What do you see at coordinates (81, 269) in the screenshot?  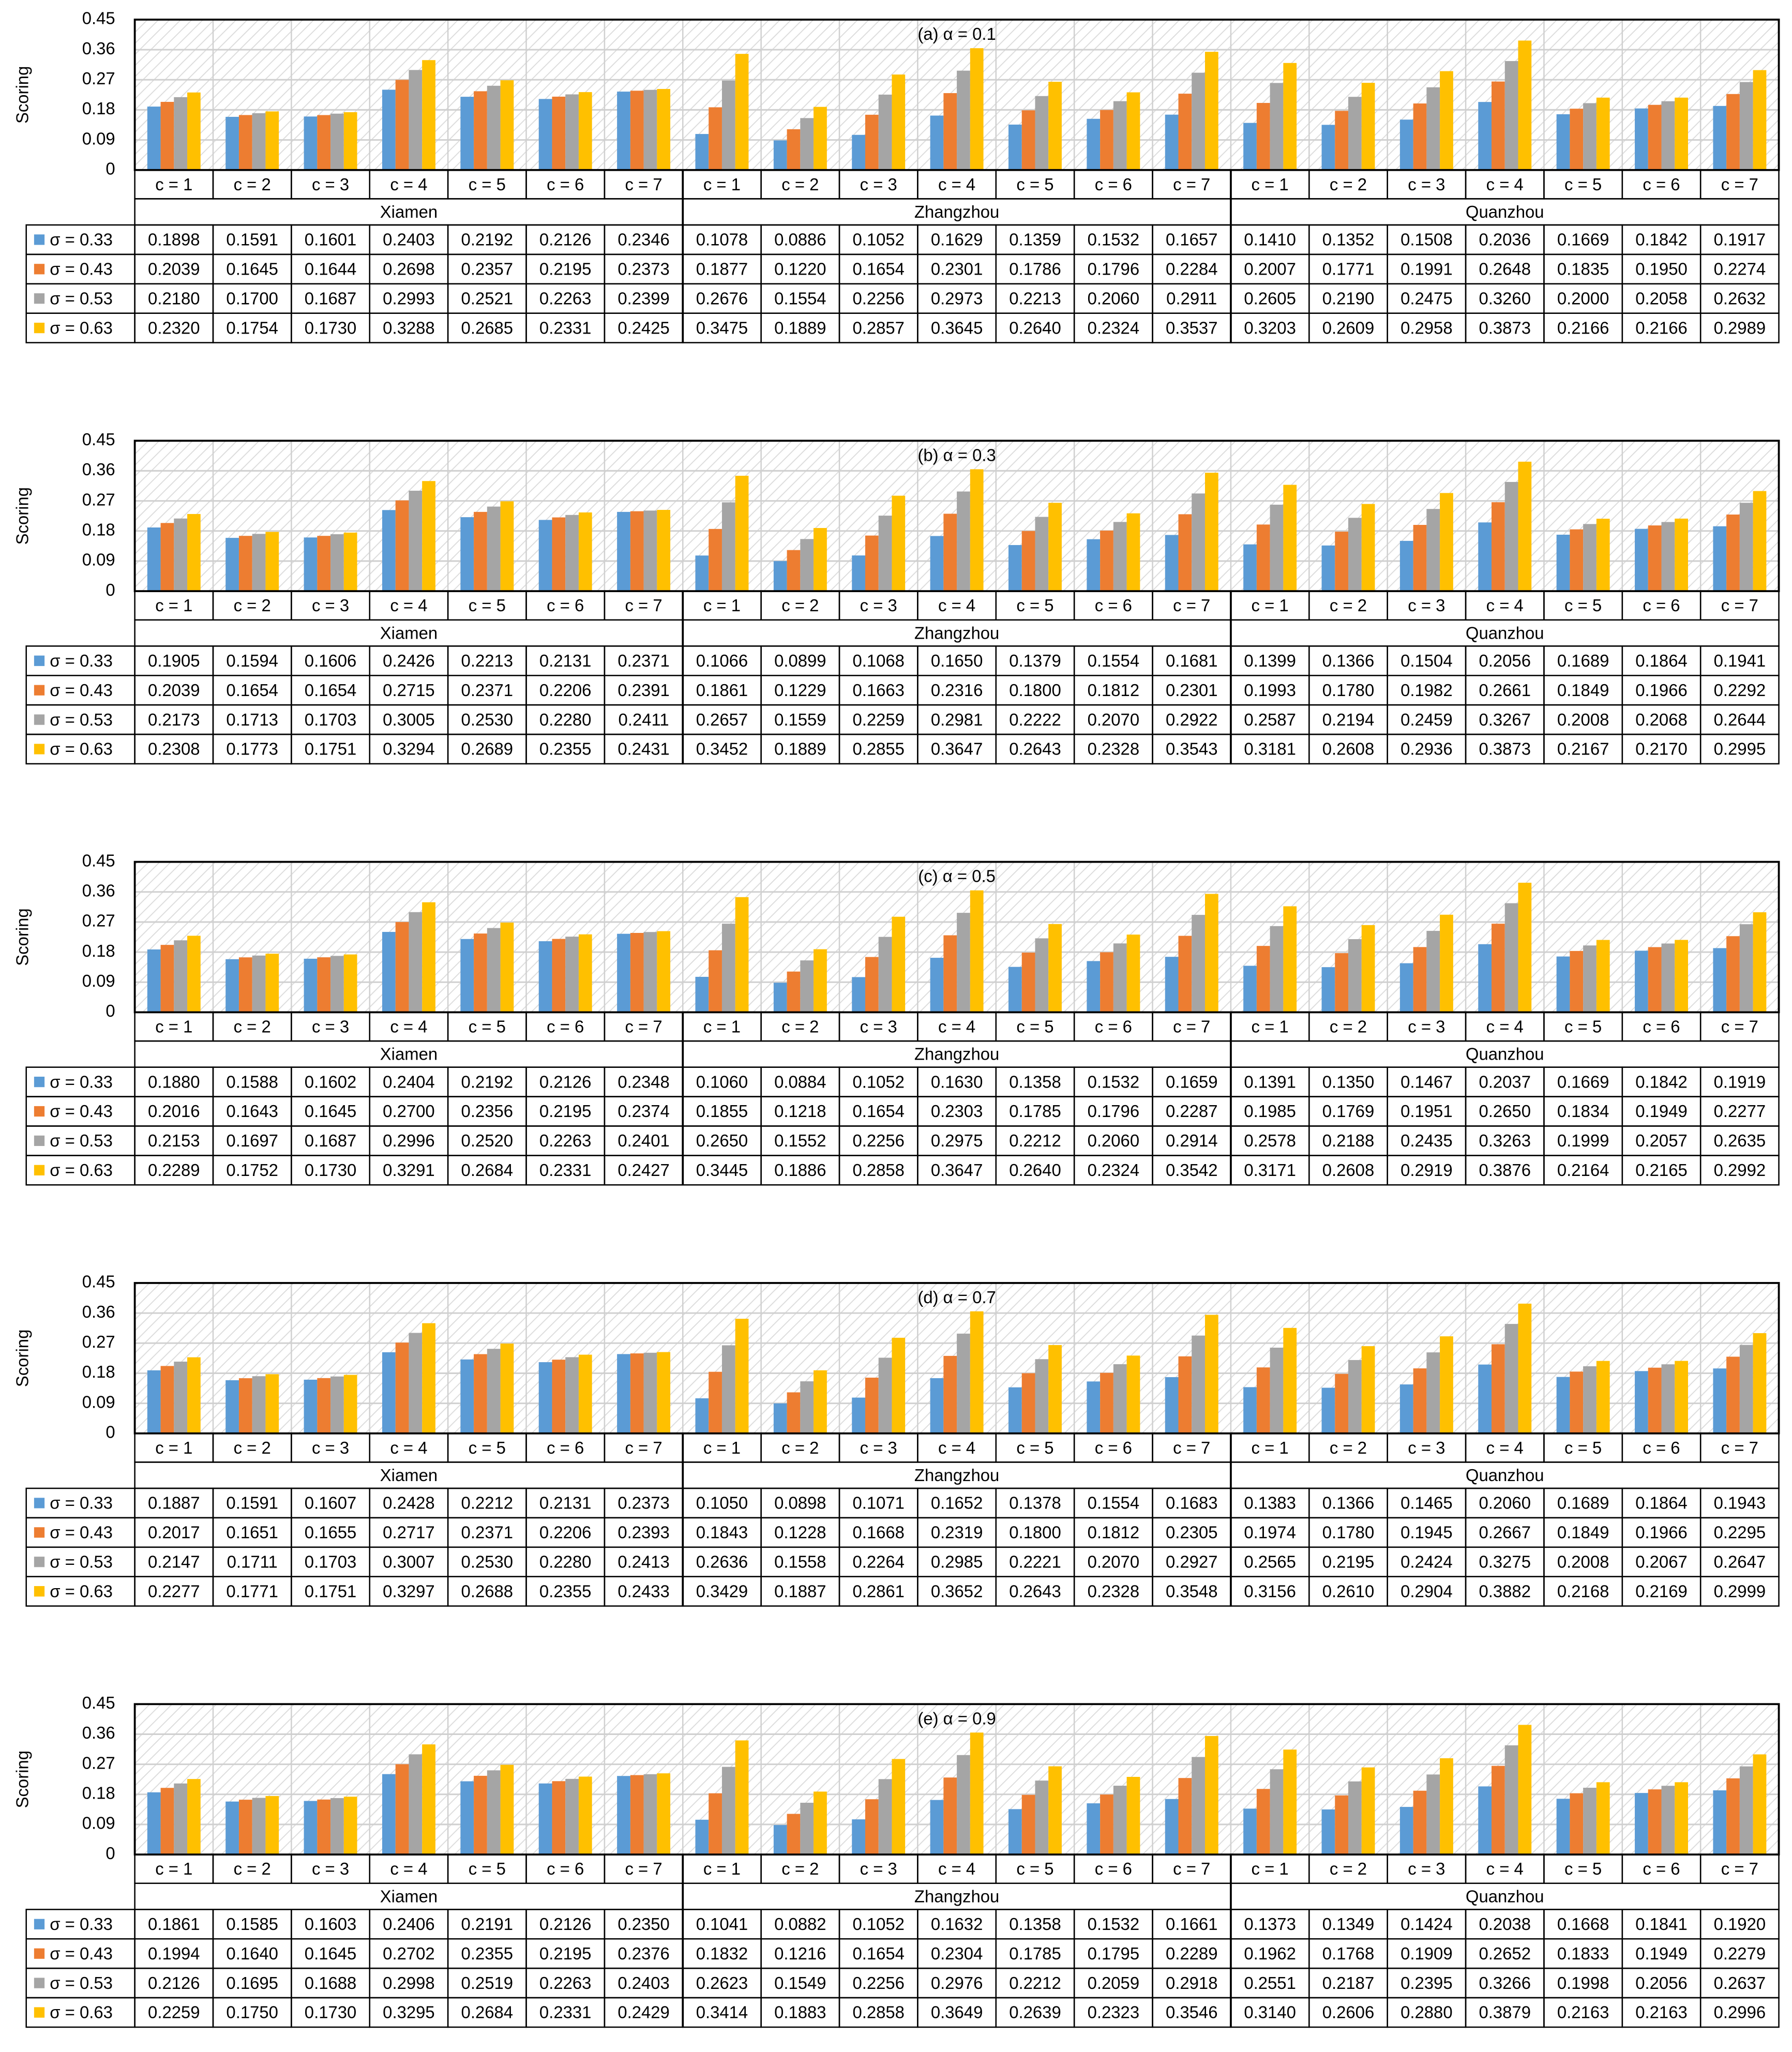 I see `legend-label: σ = 0.43` at bounding box center [81, 269].